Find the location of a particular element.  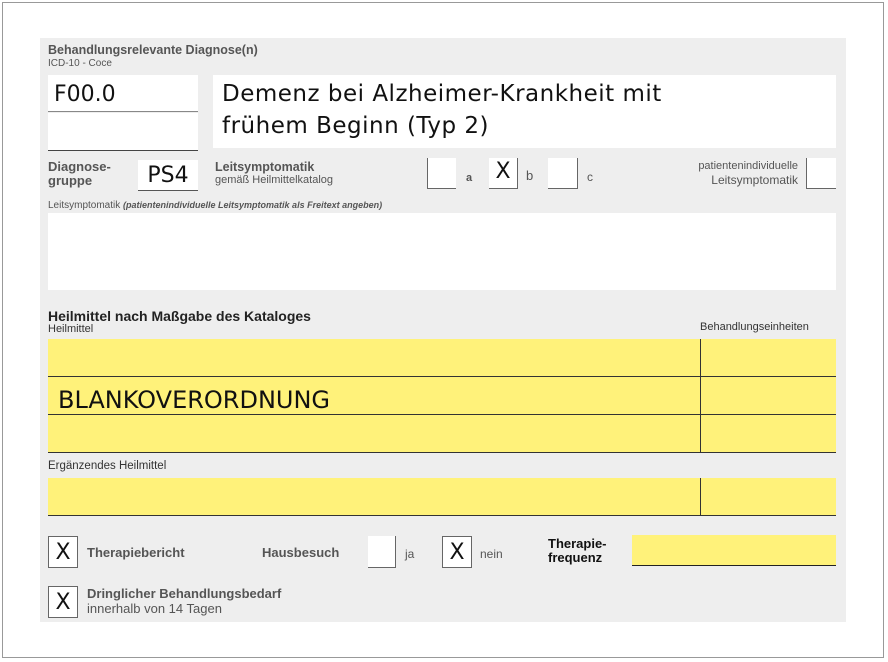

freetext-field is located at coordinates (442, 251).